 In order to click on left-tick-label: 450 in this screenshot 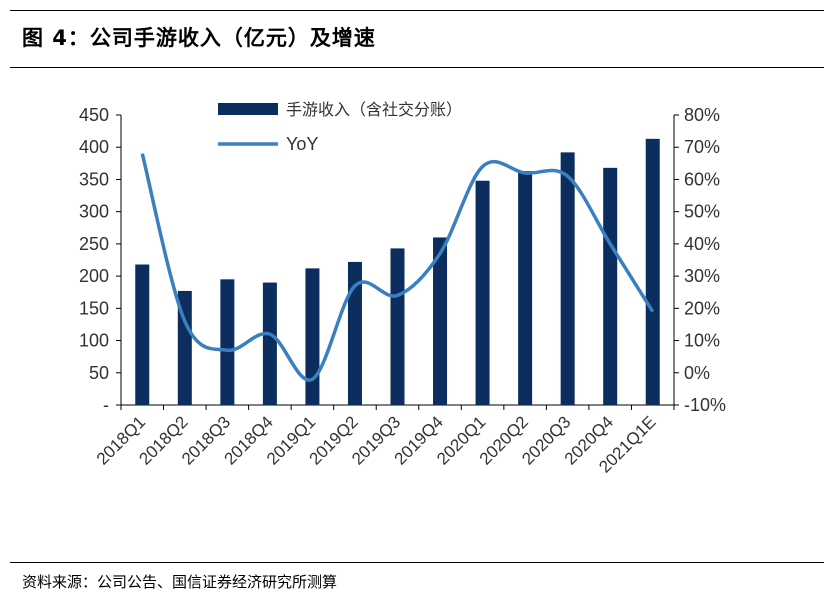, I will do `click(94, 115)`.